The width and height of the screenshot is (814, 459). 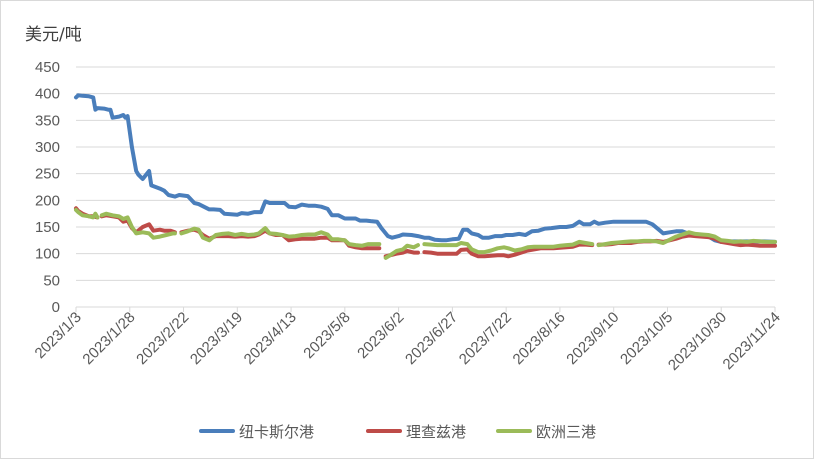 I want to click on y-tick-label: 0, so click(x=56, y=307).